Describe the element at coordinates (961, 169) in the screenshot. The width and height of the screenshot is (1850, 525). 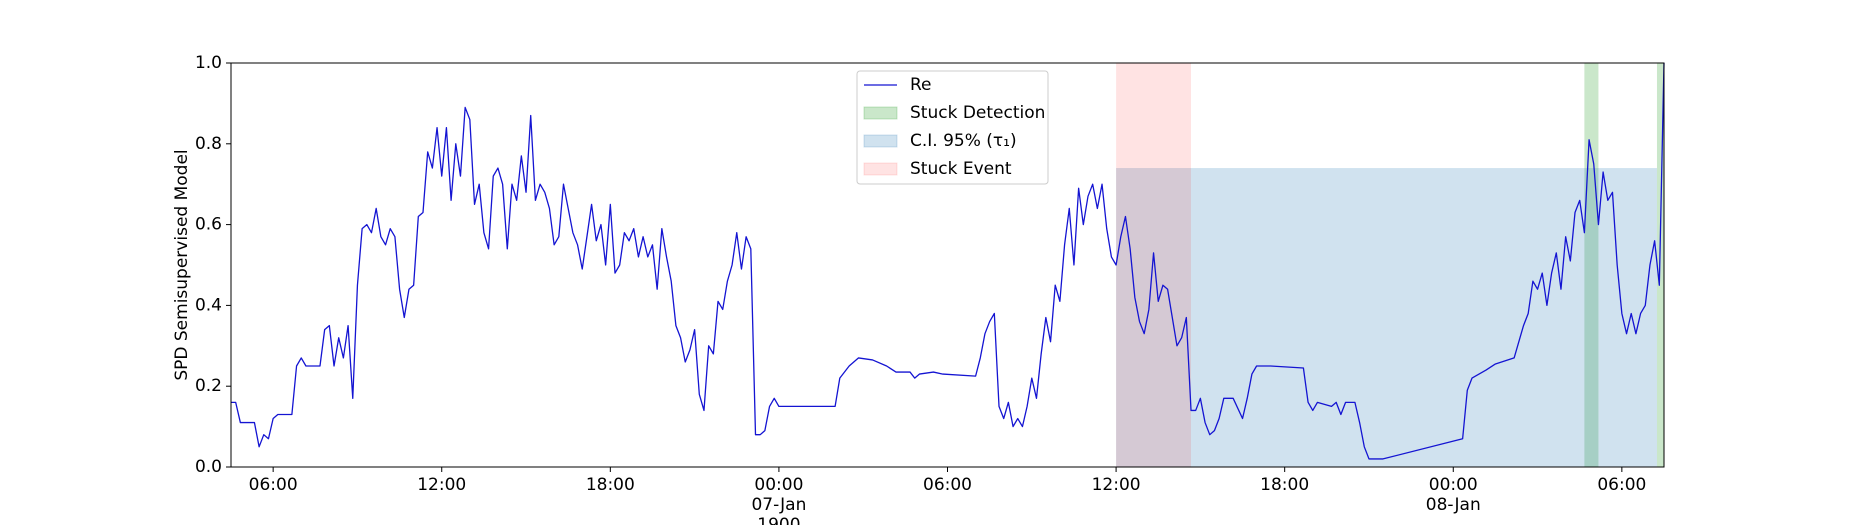
I see `legend-label: Stuck Event` at that location.